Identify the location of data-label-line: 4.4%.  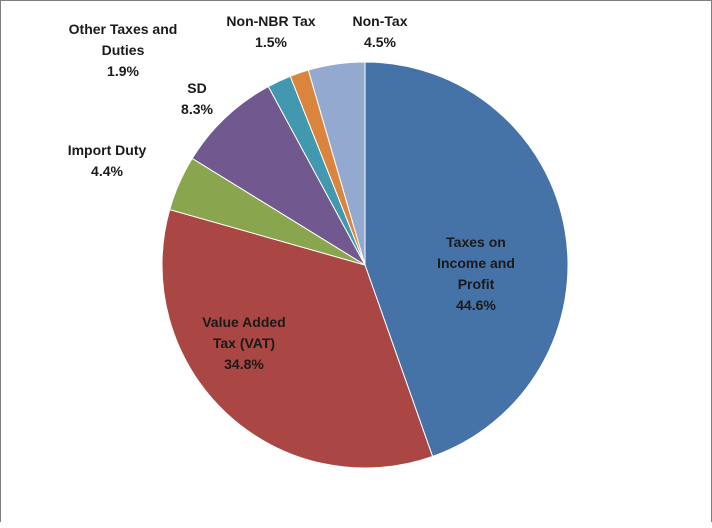
(107, 171).